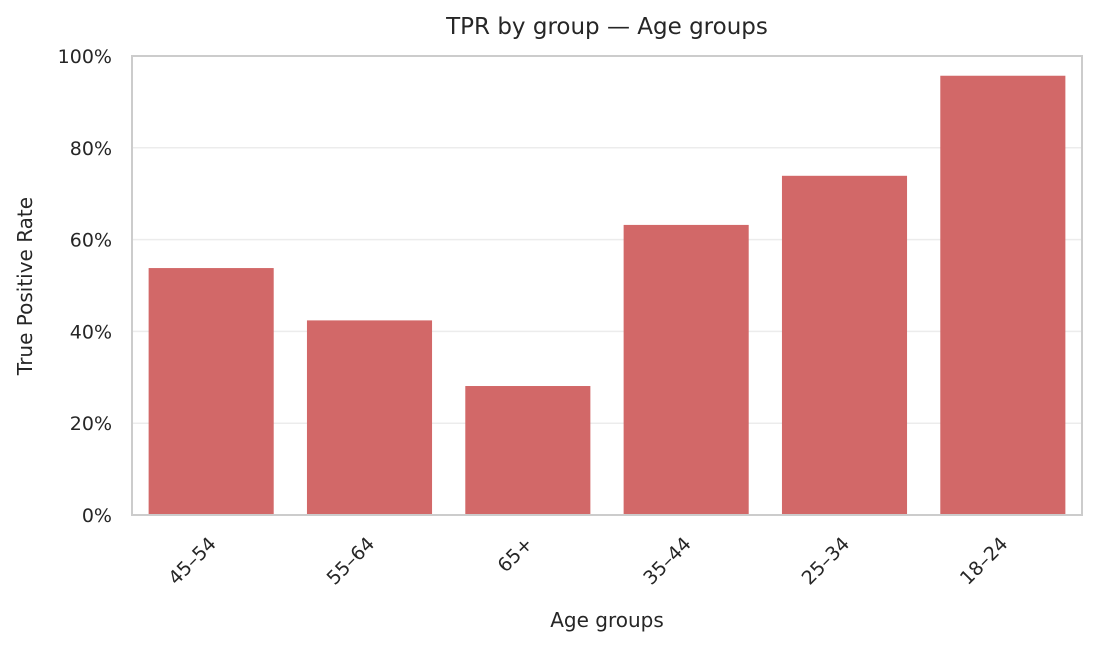 This screenshot has width=1097, height=651. I want to click on bar-65+, so click(528, 450).